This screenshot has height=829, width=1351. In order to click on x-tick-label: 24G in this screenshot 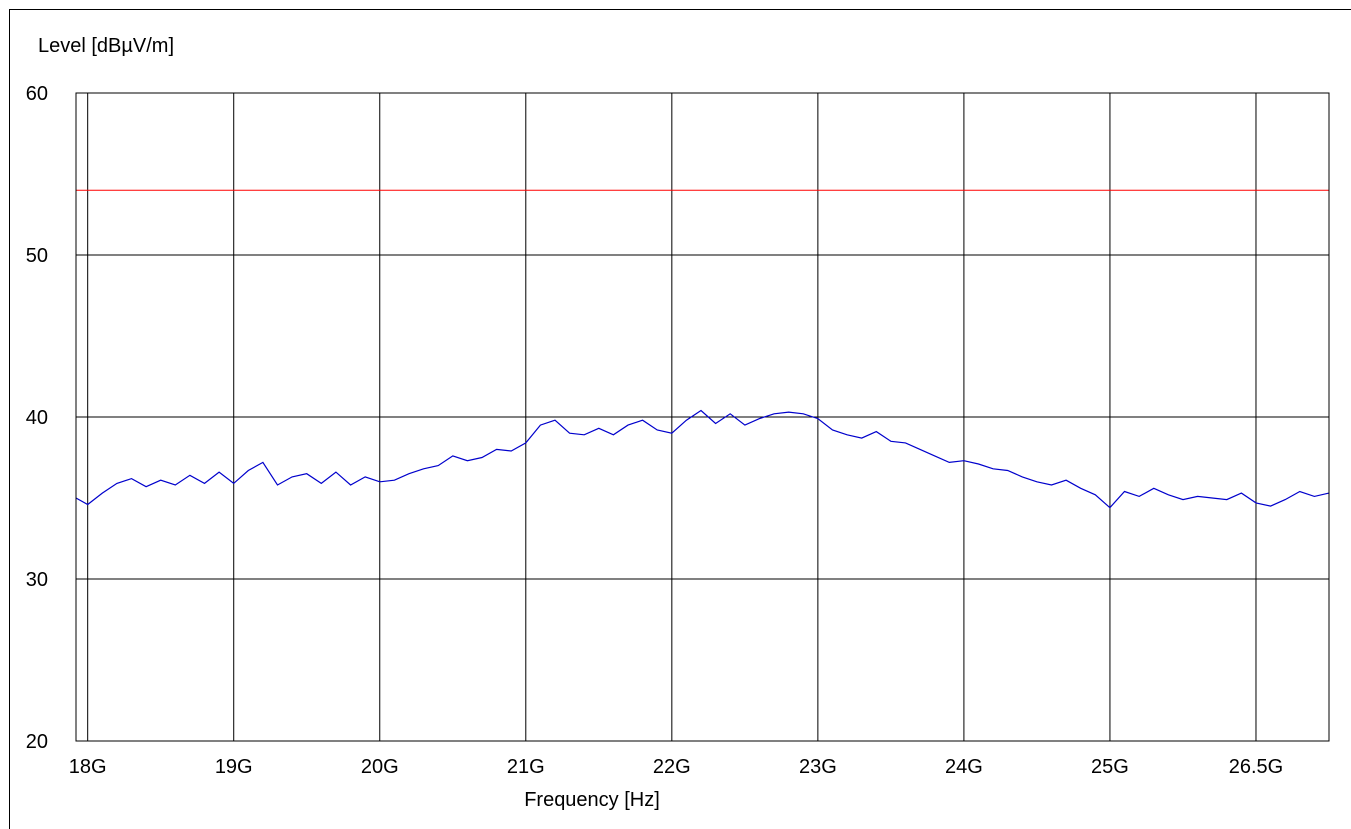, I will do `click(964, 767)`.